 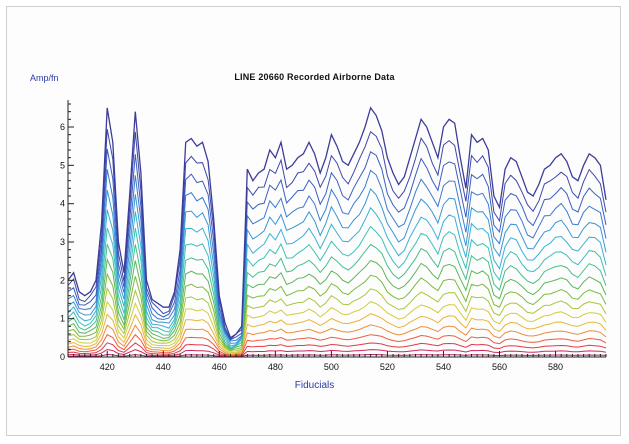 I want to click on y-tick-label: 6, so click(x=62, y=127).